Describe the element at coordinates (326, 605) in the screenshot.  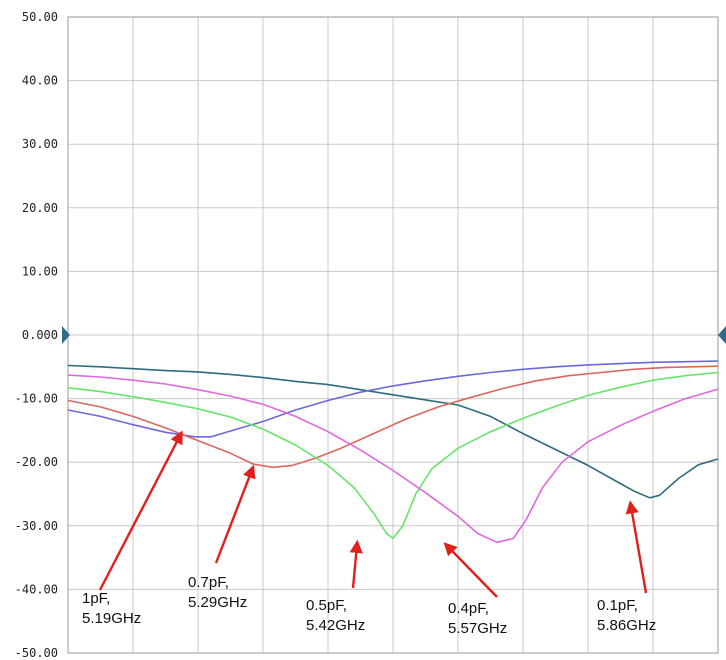
I see `annotation-label: 0.5pF,` at that location.